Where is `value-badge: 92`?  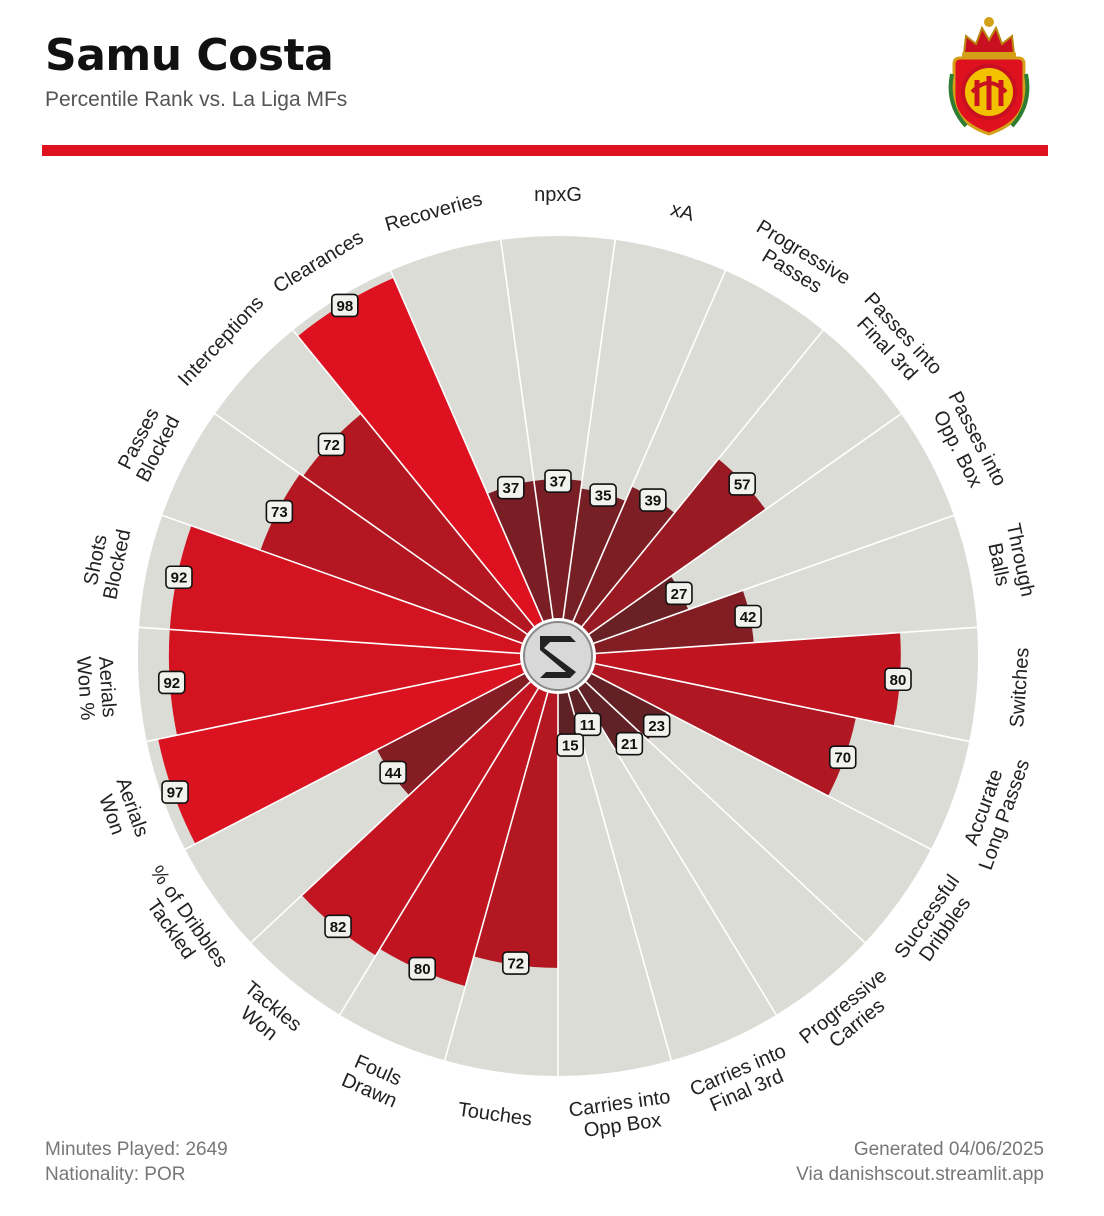 value-badge: 92 is located at coordinates (179, 577).